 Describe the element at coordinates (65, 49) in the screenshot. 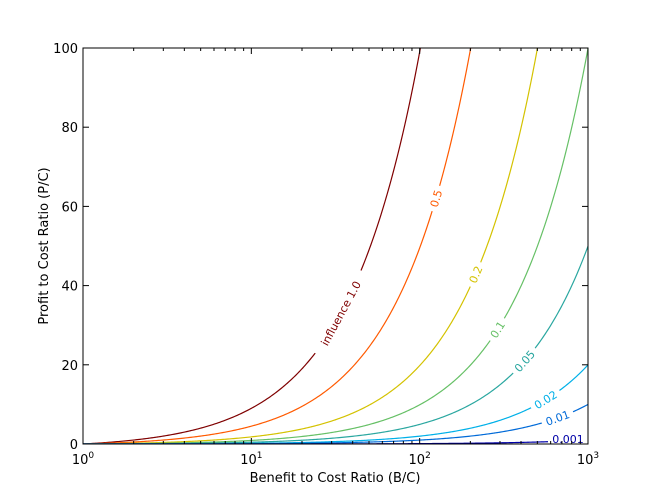

I see `y-tick-label: 100` at that location.